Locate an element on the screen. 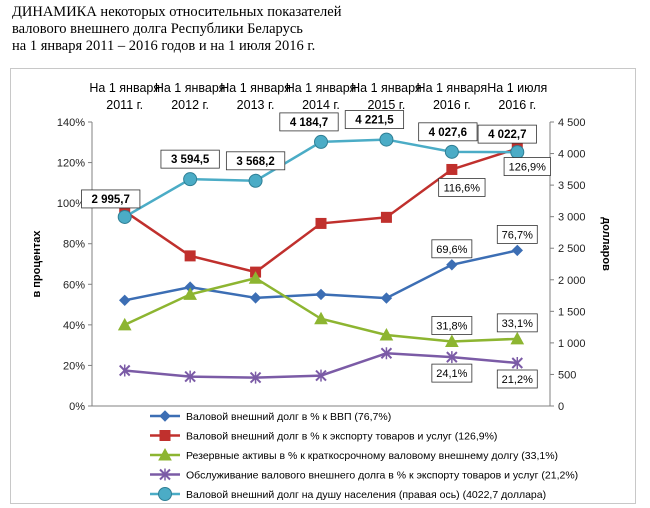  svg-text: 4 184,7 is located at coordinates (309, 123).